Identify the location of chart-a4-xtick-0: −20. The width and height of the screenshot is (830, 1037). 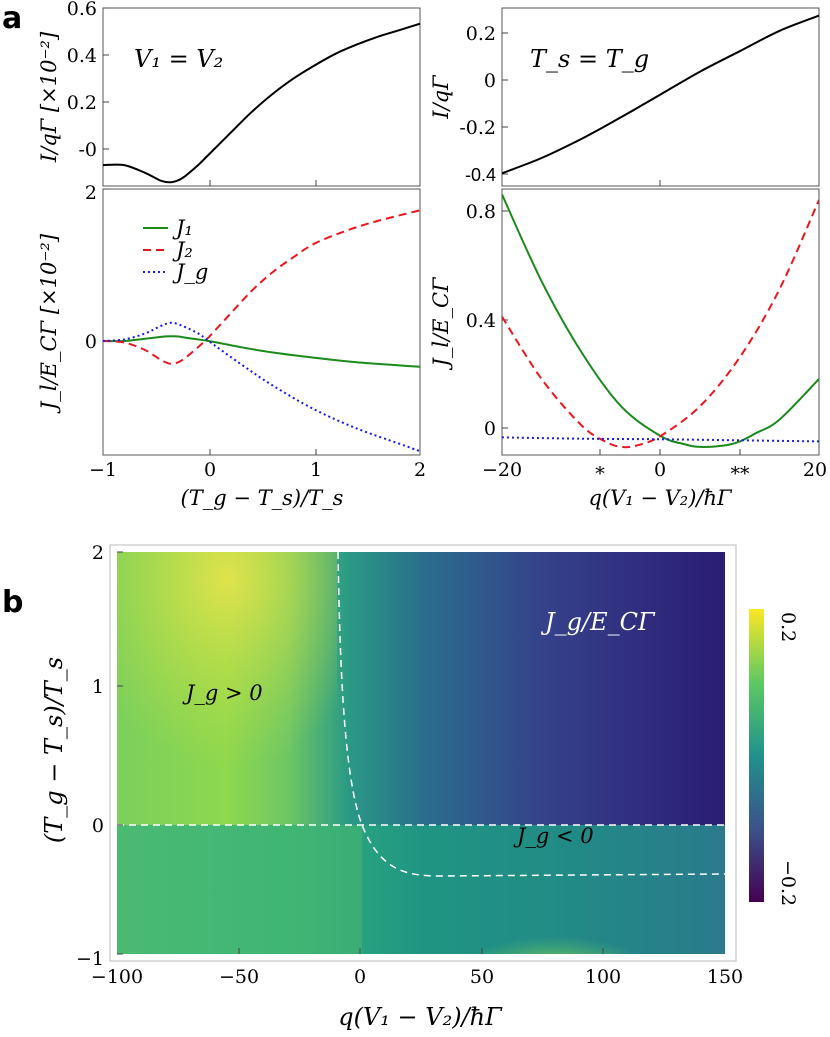
(502, 470).